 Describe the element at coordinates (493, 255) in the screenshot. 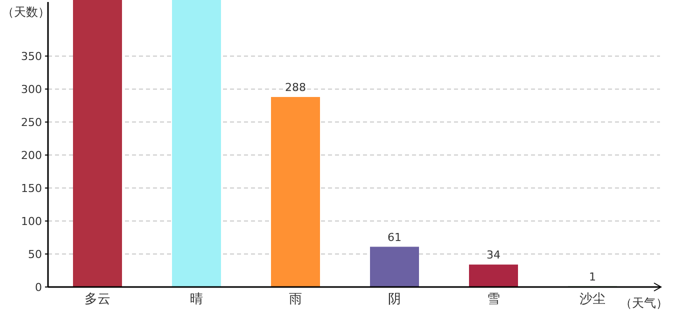

I see `data-label: 34` at that location.